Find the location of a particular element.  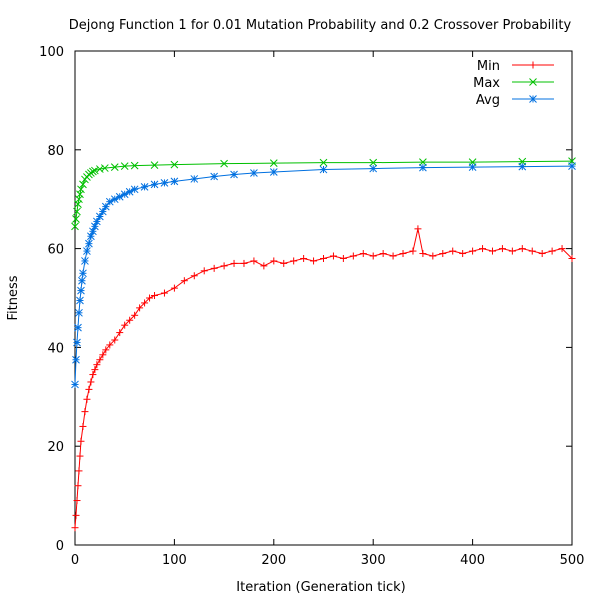

y-tick-label: 60 is located at coordinates (55, 250).